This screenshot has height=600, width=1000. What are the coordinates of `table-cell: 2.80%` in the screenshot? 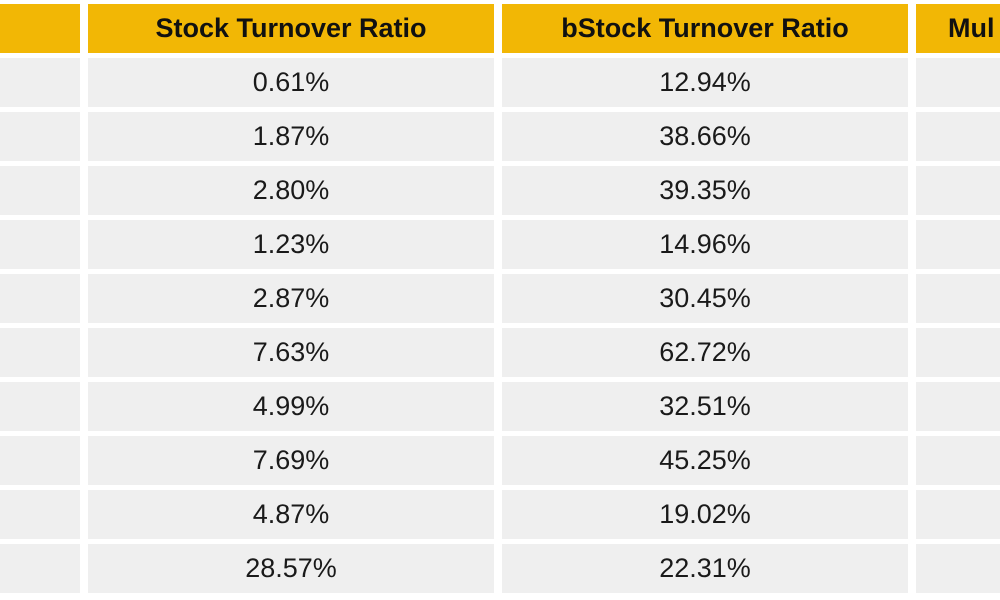 It's located at (291, 190).